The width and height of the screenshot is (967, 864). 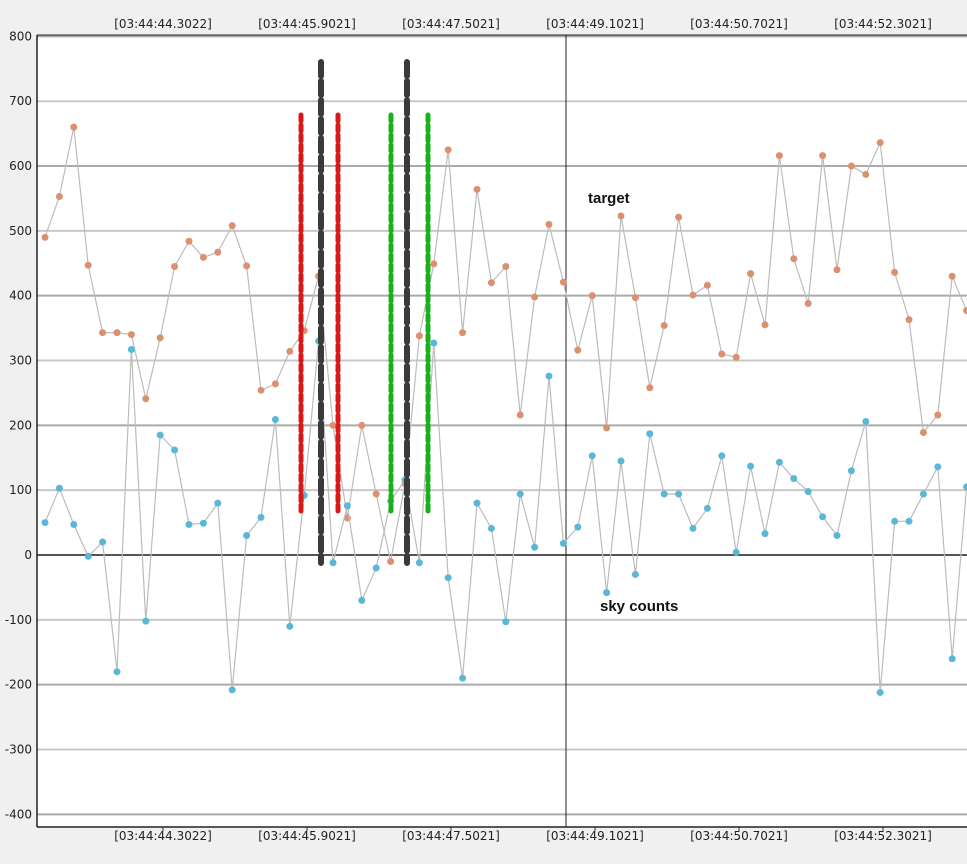 What do you see at coordinates (20, 490) in the screenshot?
I see `y-tick-label: 100` at bounding box center [20, 490].